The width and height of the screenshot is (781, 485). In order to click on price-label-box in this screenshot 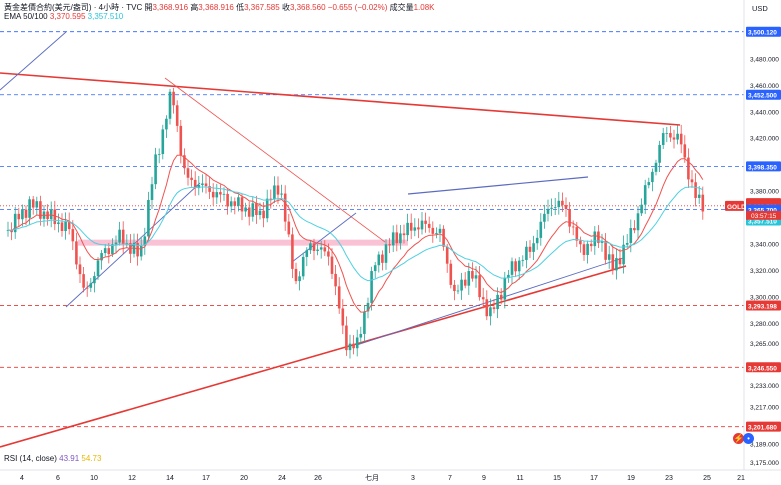, I will do `click(763, 166)`.